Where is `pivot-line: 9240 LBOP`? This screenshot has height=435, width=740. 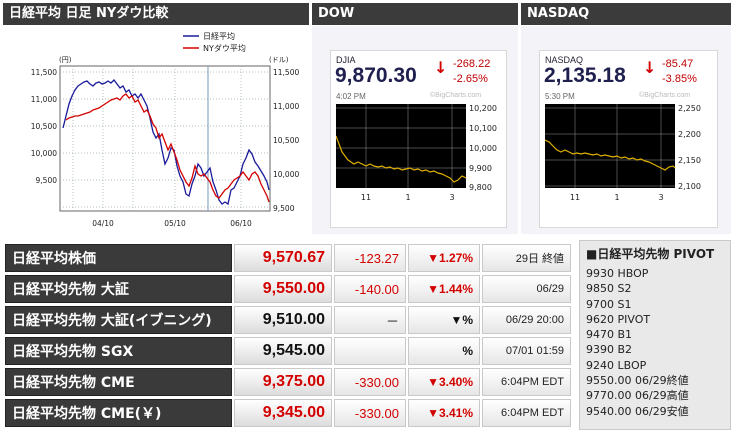
pivot-line: 9240 LBOP is located at coordinates (616, 365).